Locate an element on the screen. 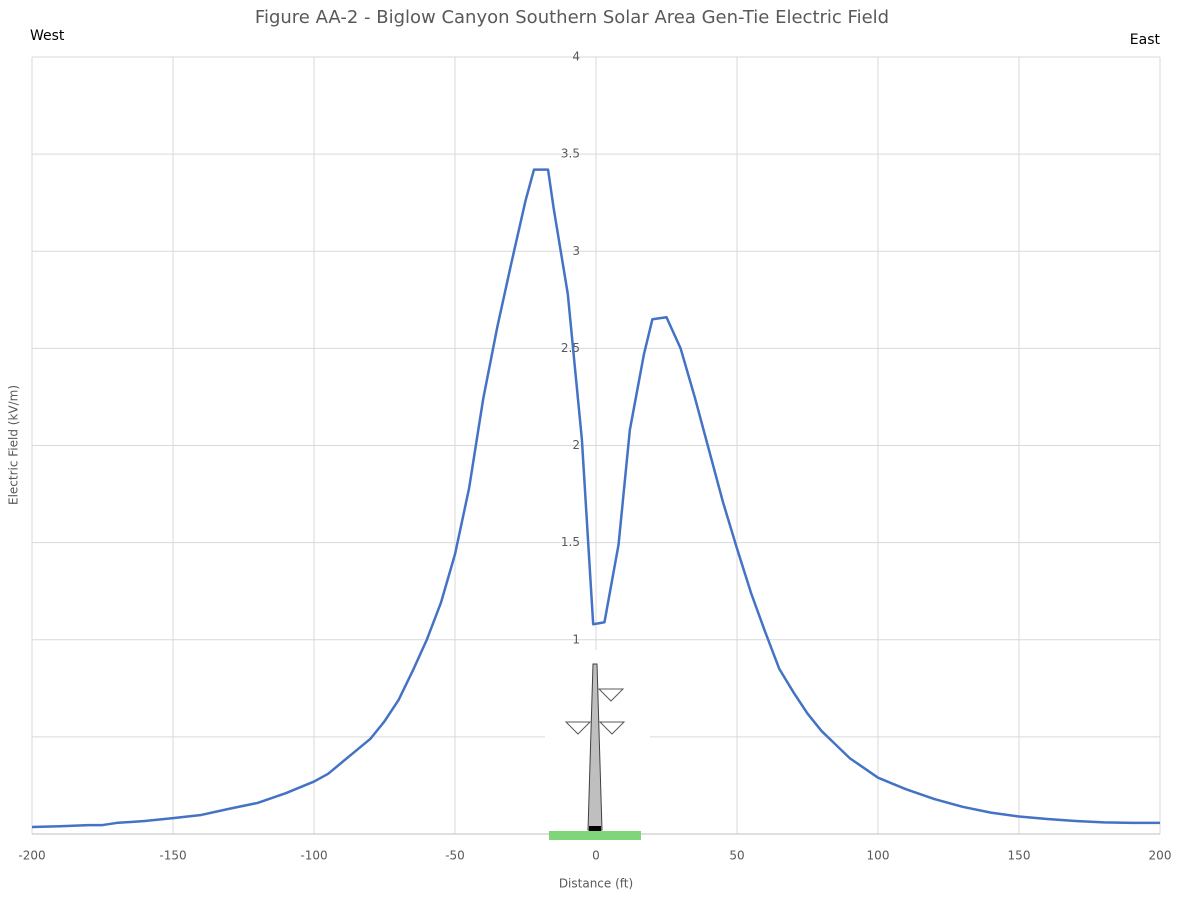 The width and height of the screenshot is (1180, 900). tower-pole is located at coordinates (595, 747).